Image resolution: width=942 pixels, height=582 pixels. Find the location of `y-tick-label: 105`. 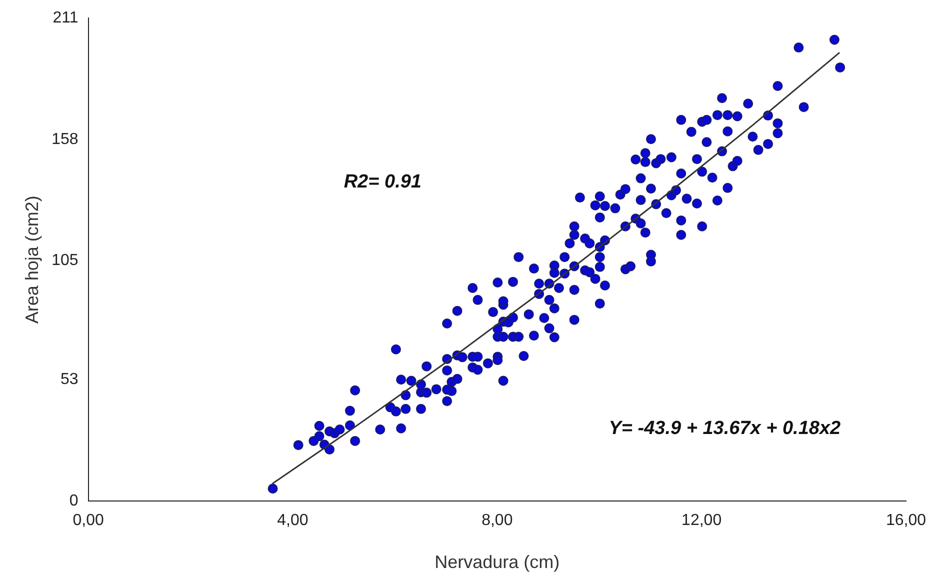

y-tick-label: 105 is located at coordinates (65, 261).